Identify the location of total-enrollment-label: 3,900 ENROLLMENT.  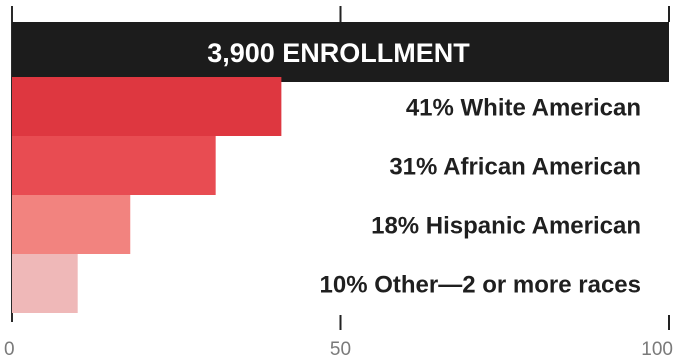
(338, 53).